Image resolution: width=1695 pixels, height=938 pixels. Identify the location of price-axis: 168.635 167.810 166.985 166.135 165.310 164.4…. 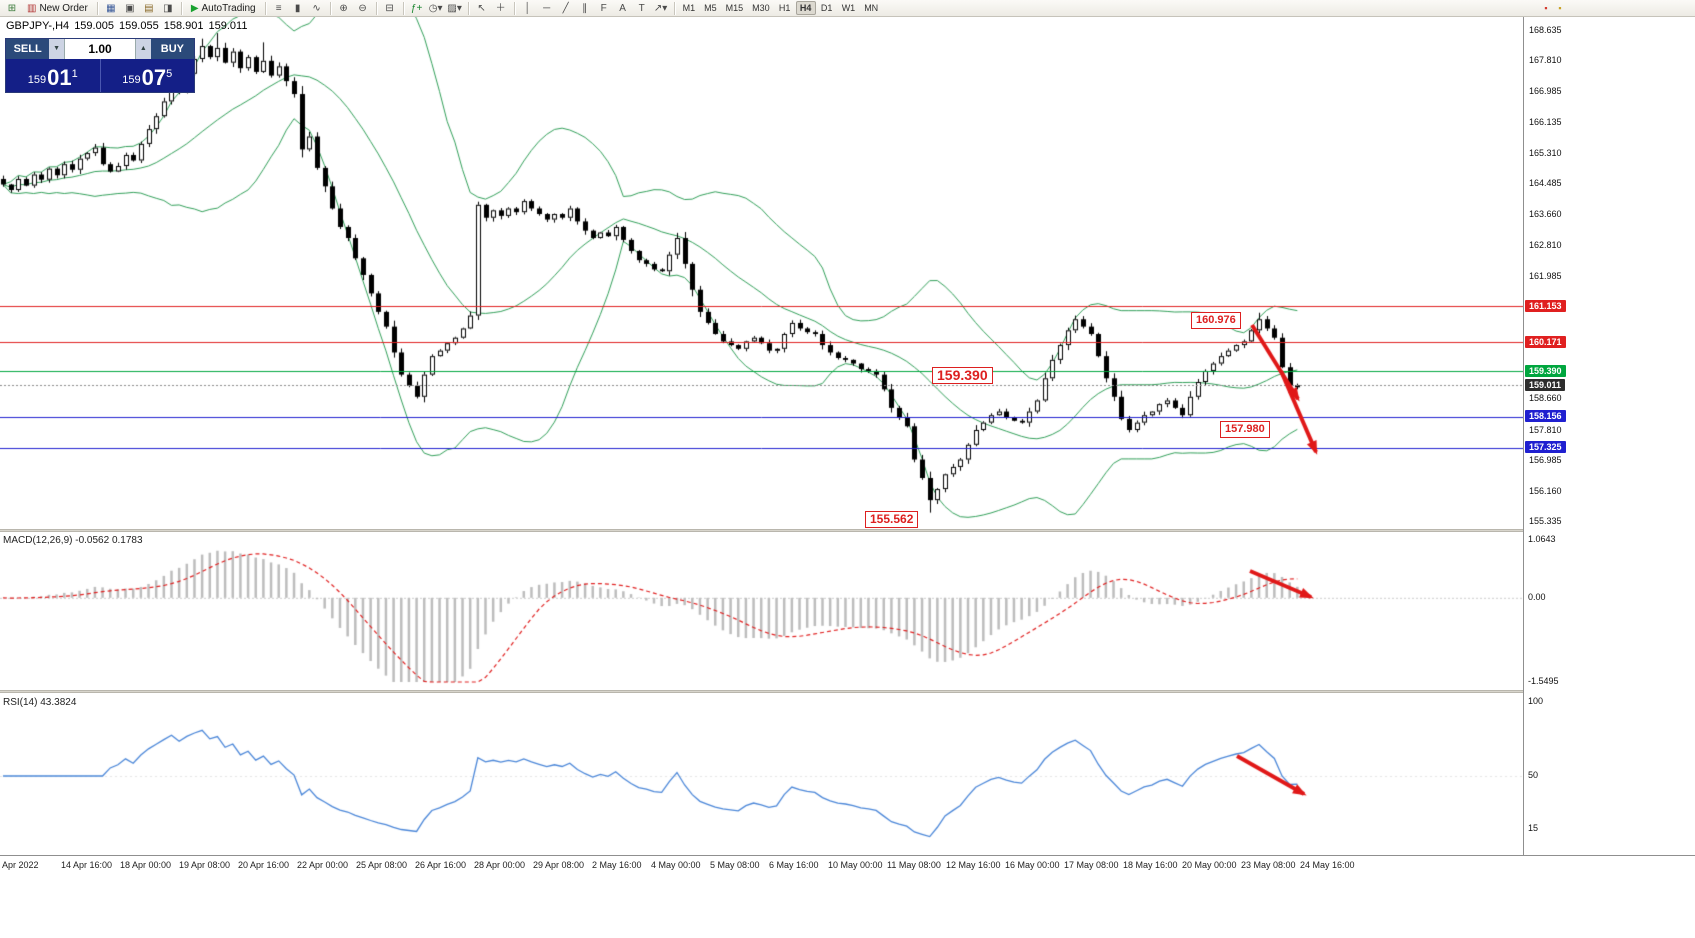
(1609, 436).